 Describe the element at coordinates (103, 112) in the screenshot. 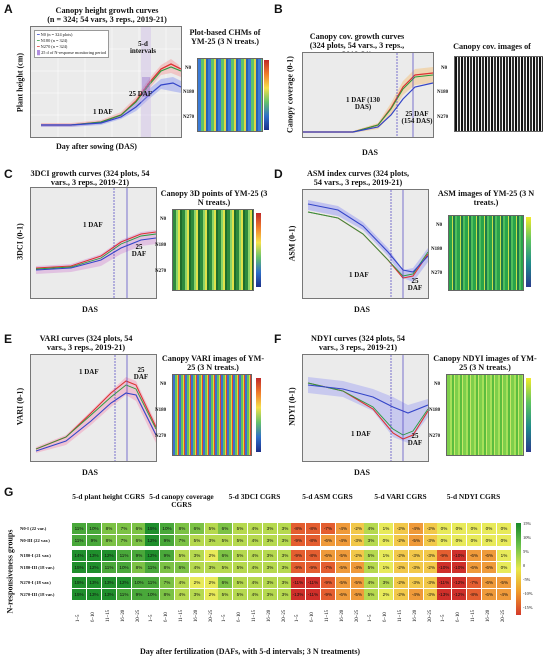

I see `annotation-1daf: 1 DAF` at that location.